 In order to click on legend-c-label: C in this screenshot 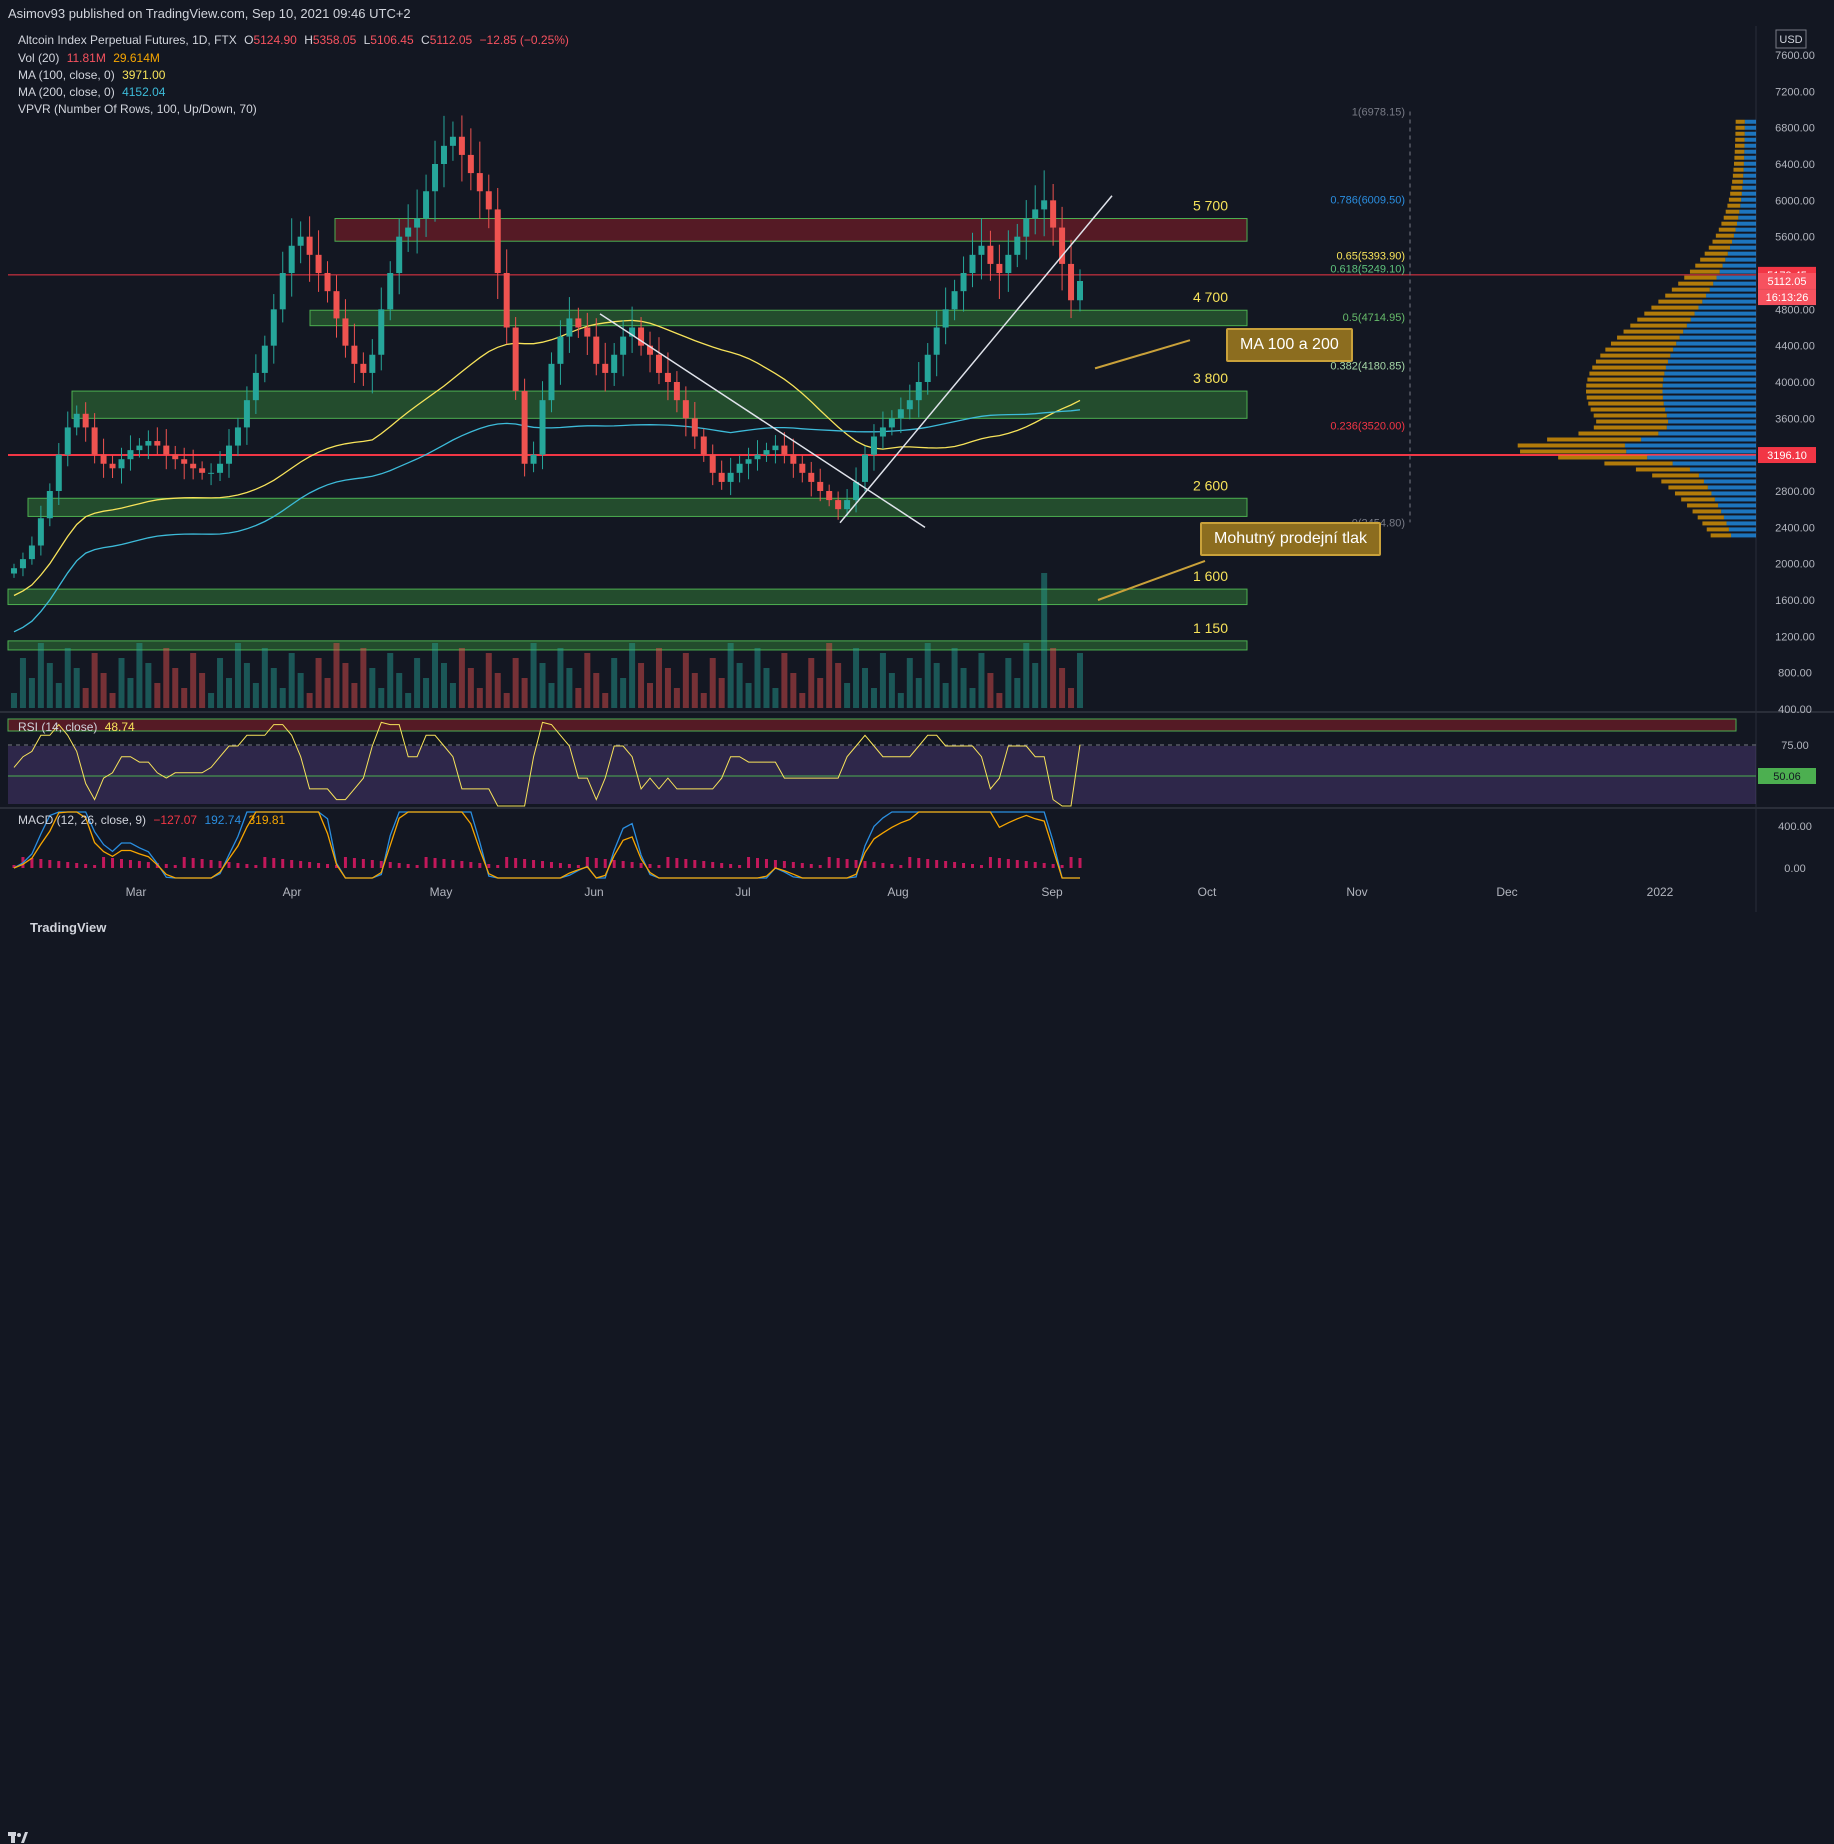, I will do `click(425, 40)`.